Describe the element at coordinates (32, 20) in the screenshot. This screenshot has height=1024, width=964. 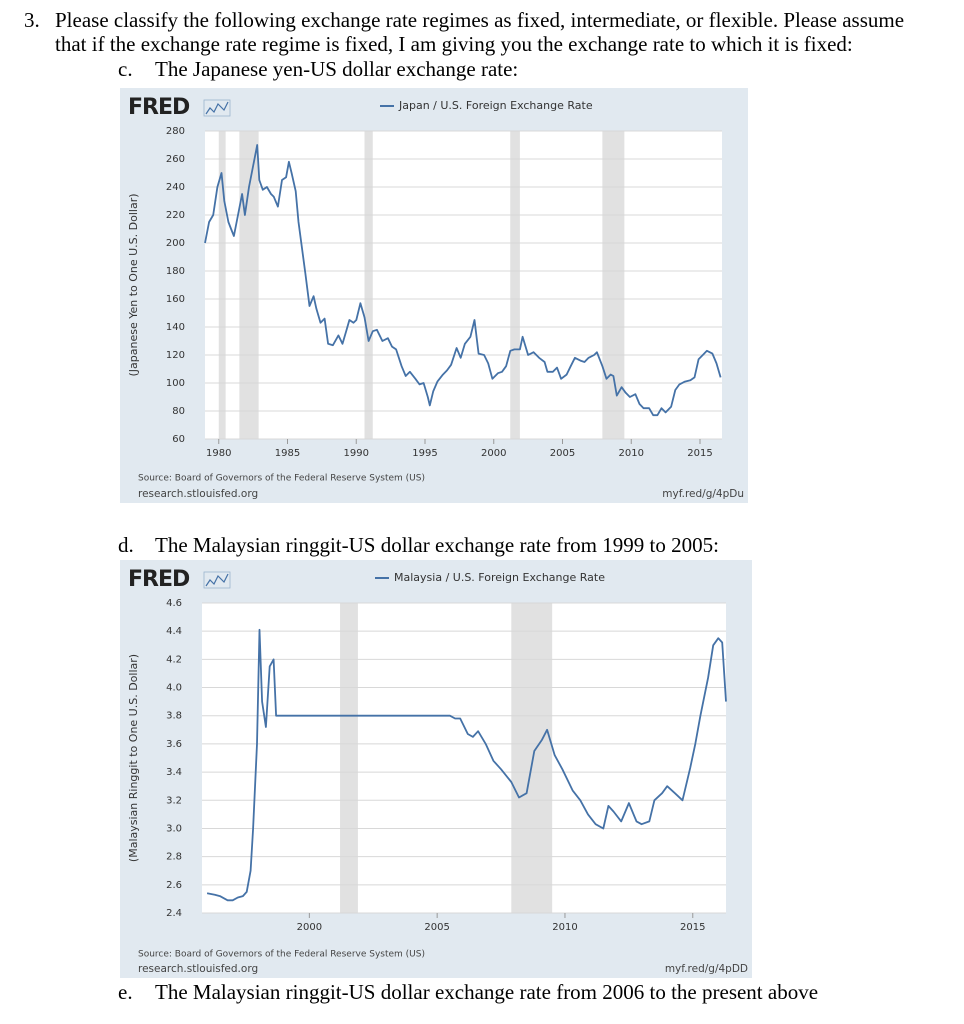
I see `question-number: 3.` at that location.